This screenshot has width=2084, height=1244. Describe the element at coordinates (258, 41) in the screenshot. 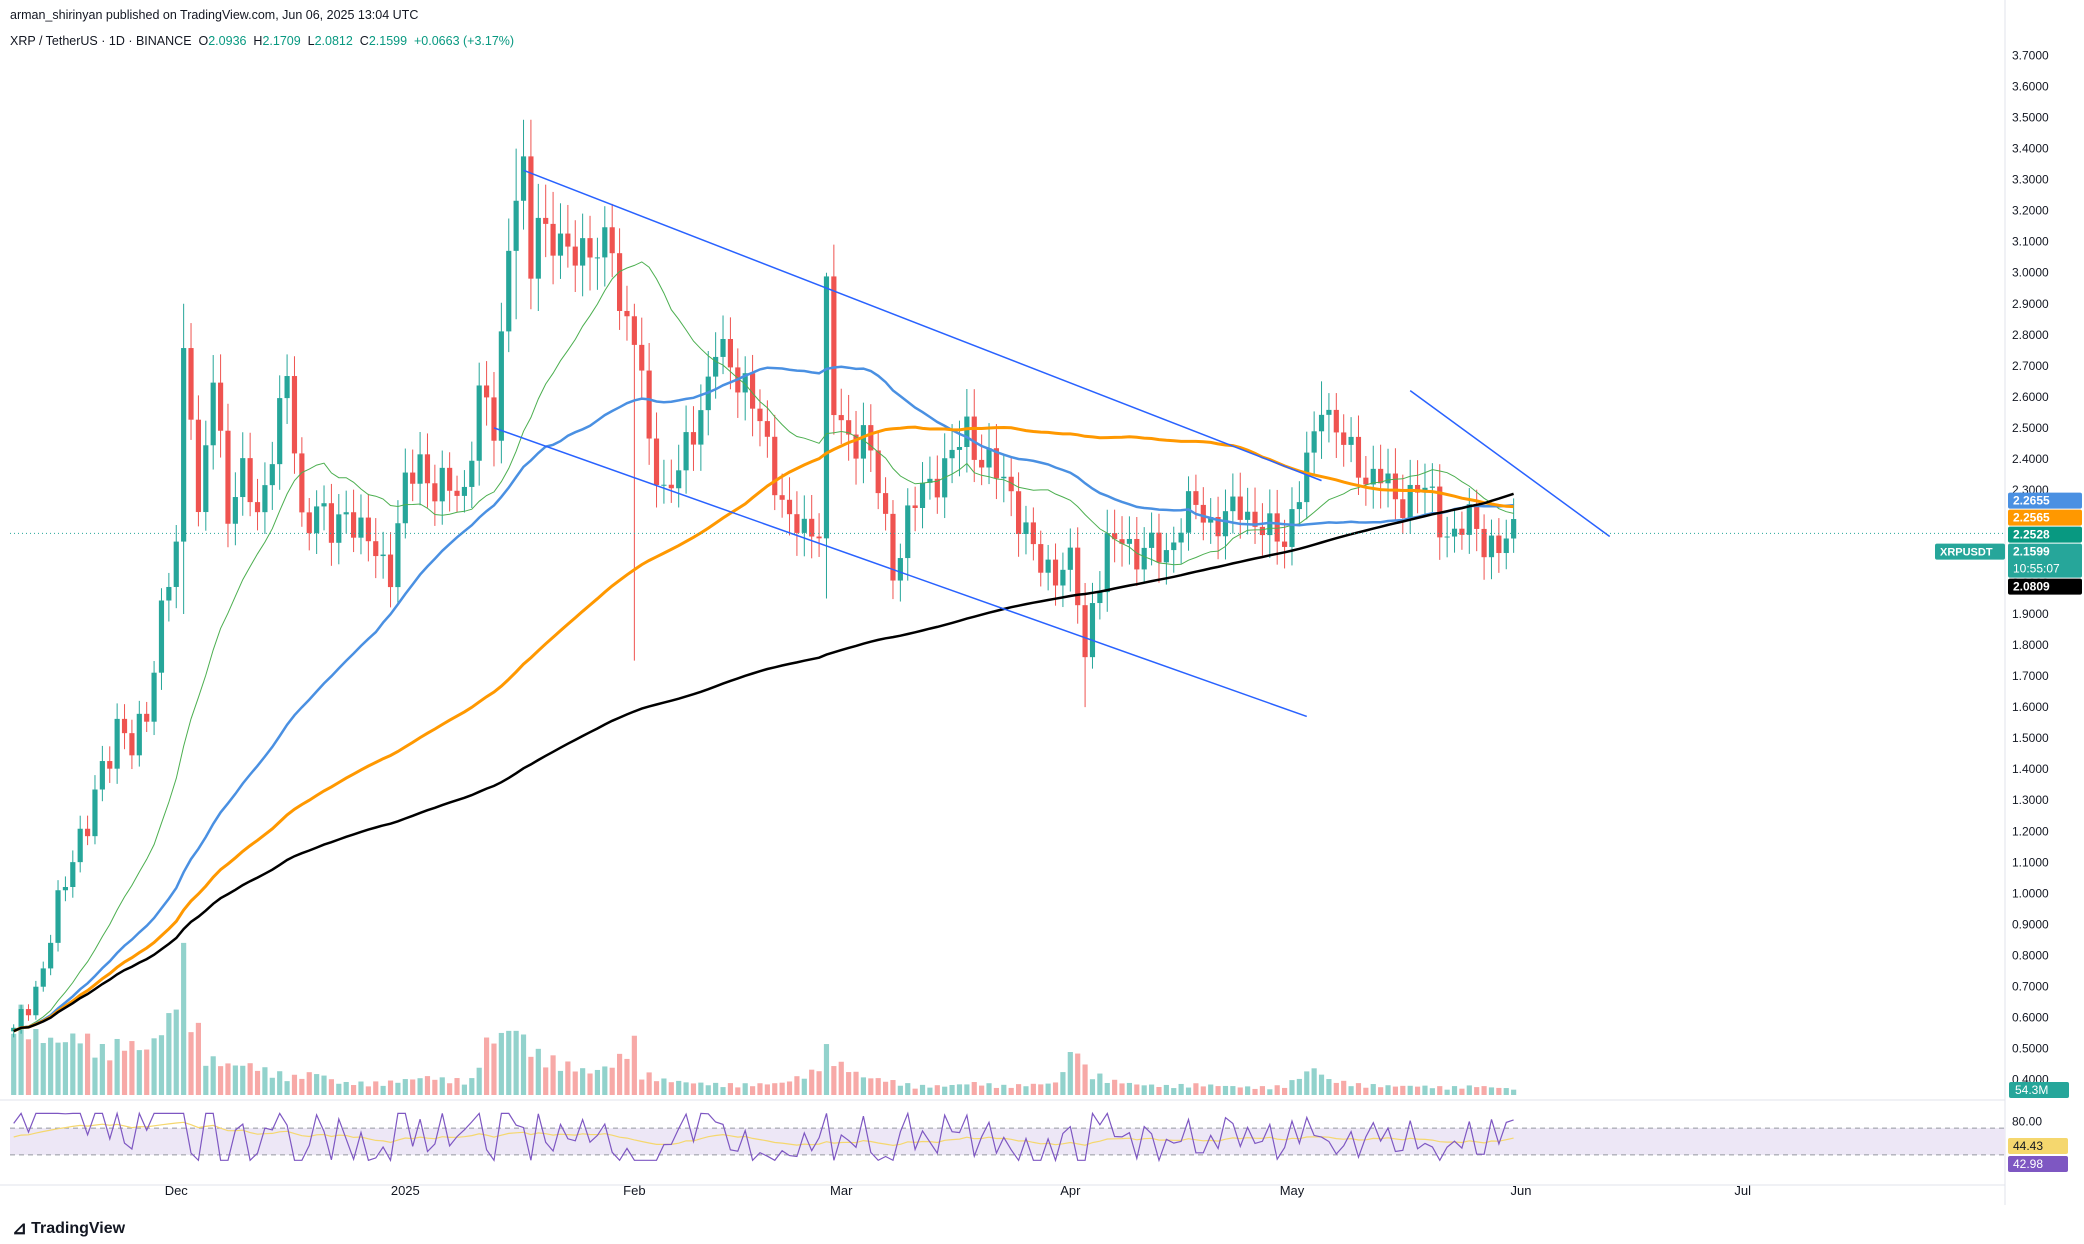

I see `high-label: H` at that location.